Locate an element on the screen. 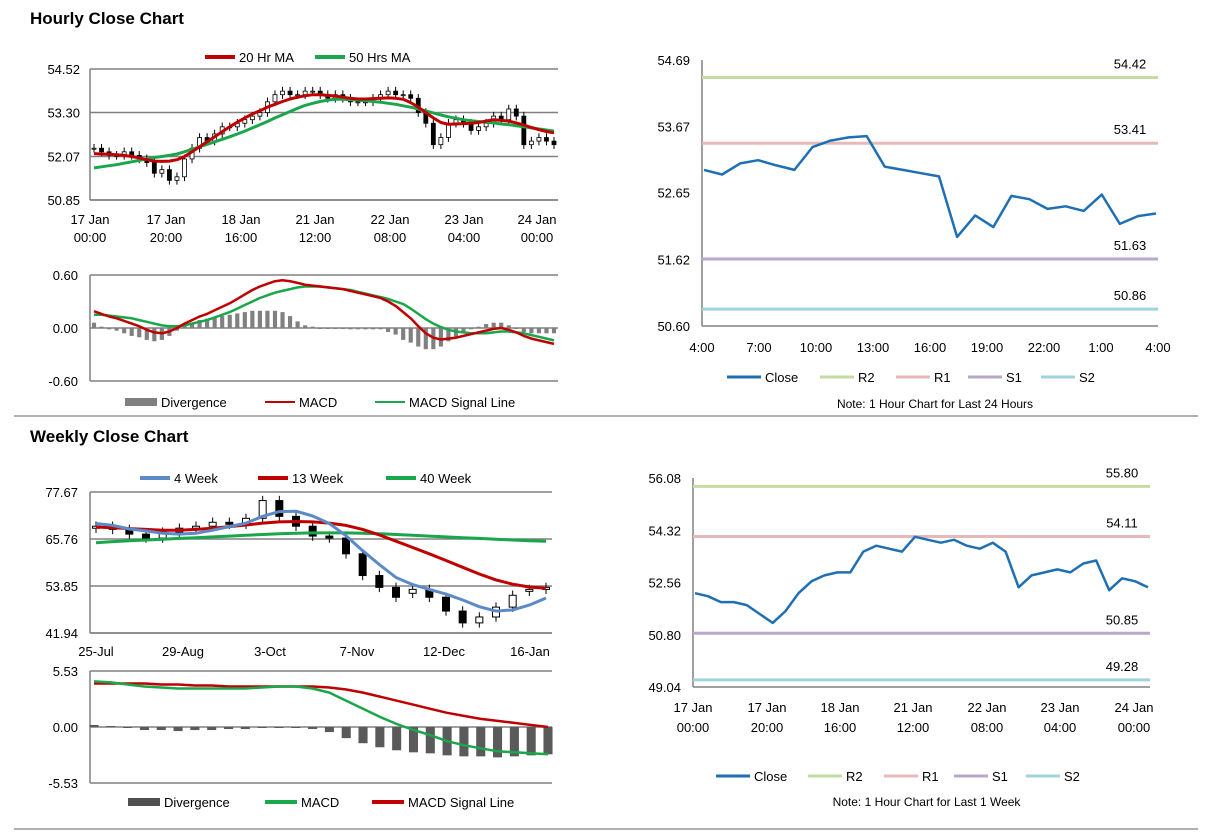  hourly-pivot-level-label-r1: 53.41 is located at coordinates (1130, 129).